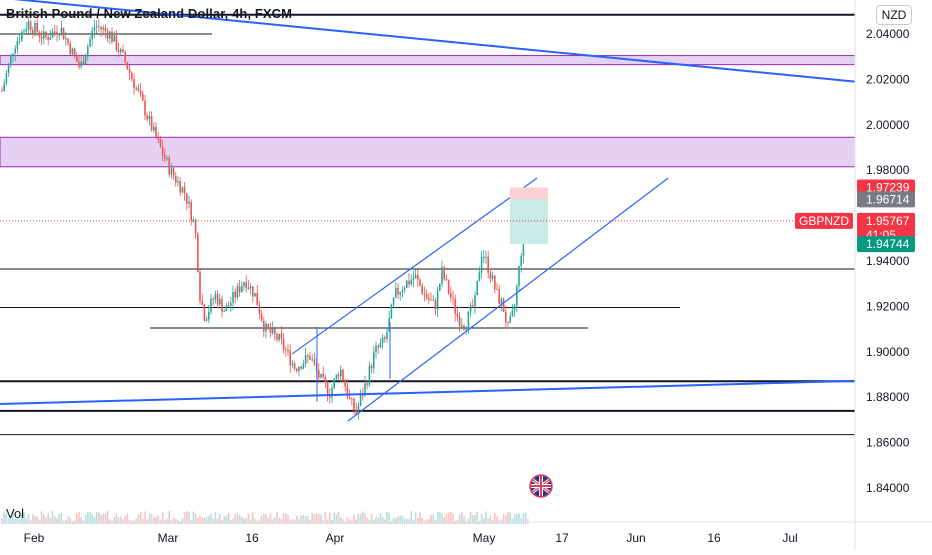 The width and height of the screenshot is (932, 555). Describe the element at coordinates (888, 261) in the screenshot. I see `price-tick-label: 1.94000` at that location.